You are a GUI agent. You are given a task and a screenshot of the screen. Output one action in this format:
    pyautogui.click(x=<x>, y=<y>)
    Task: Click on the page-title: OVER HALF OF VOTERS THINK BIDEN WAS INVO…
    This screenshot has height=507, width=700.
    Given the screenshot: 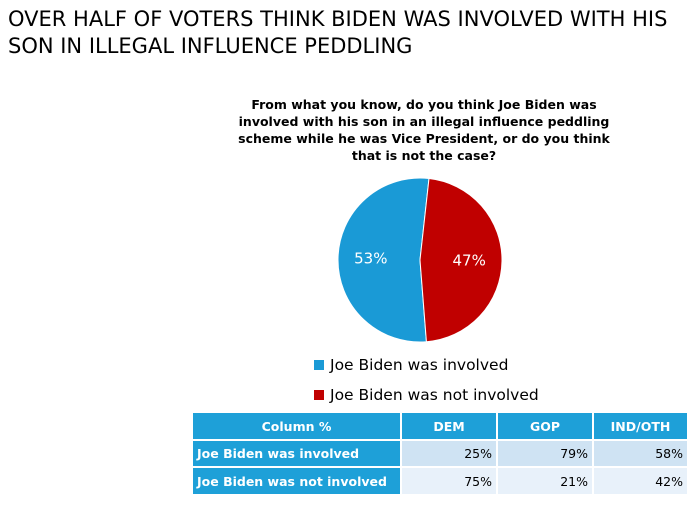 What is the action you would take?
    pyautogui.click(x=338, y=32)
    